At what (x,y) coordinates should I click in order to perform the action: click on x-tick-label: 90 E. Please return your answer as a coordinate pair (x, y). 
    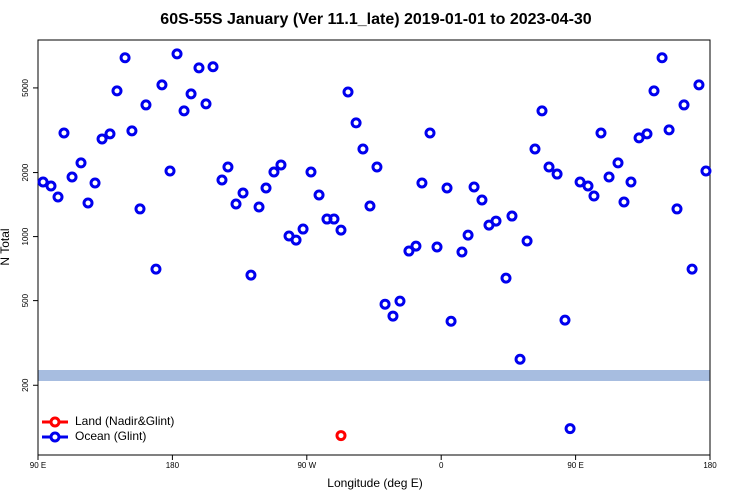
    Looking at the image, I should click on (575, 465).